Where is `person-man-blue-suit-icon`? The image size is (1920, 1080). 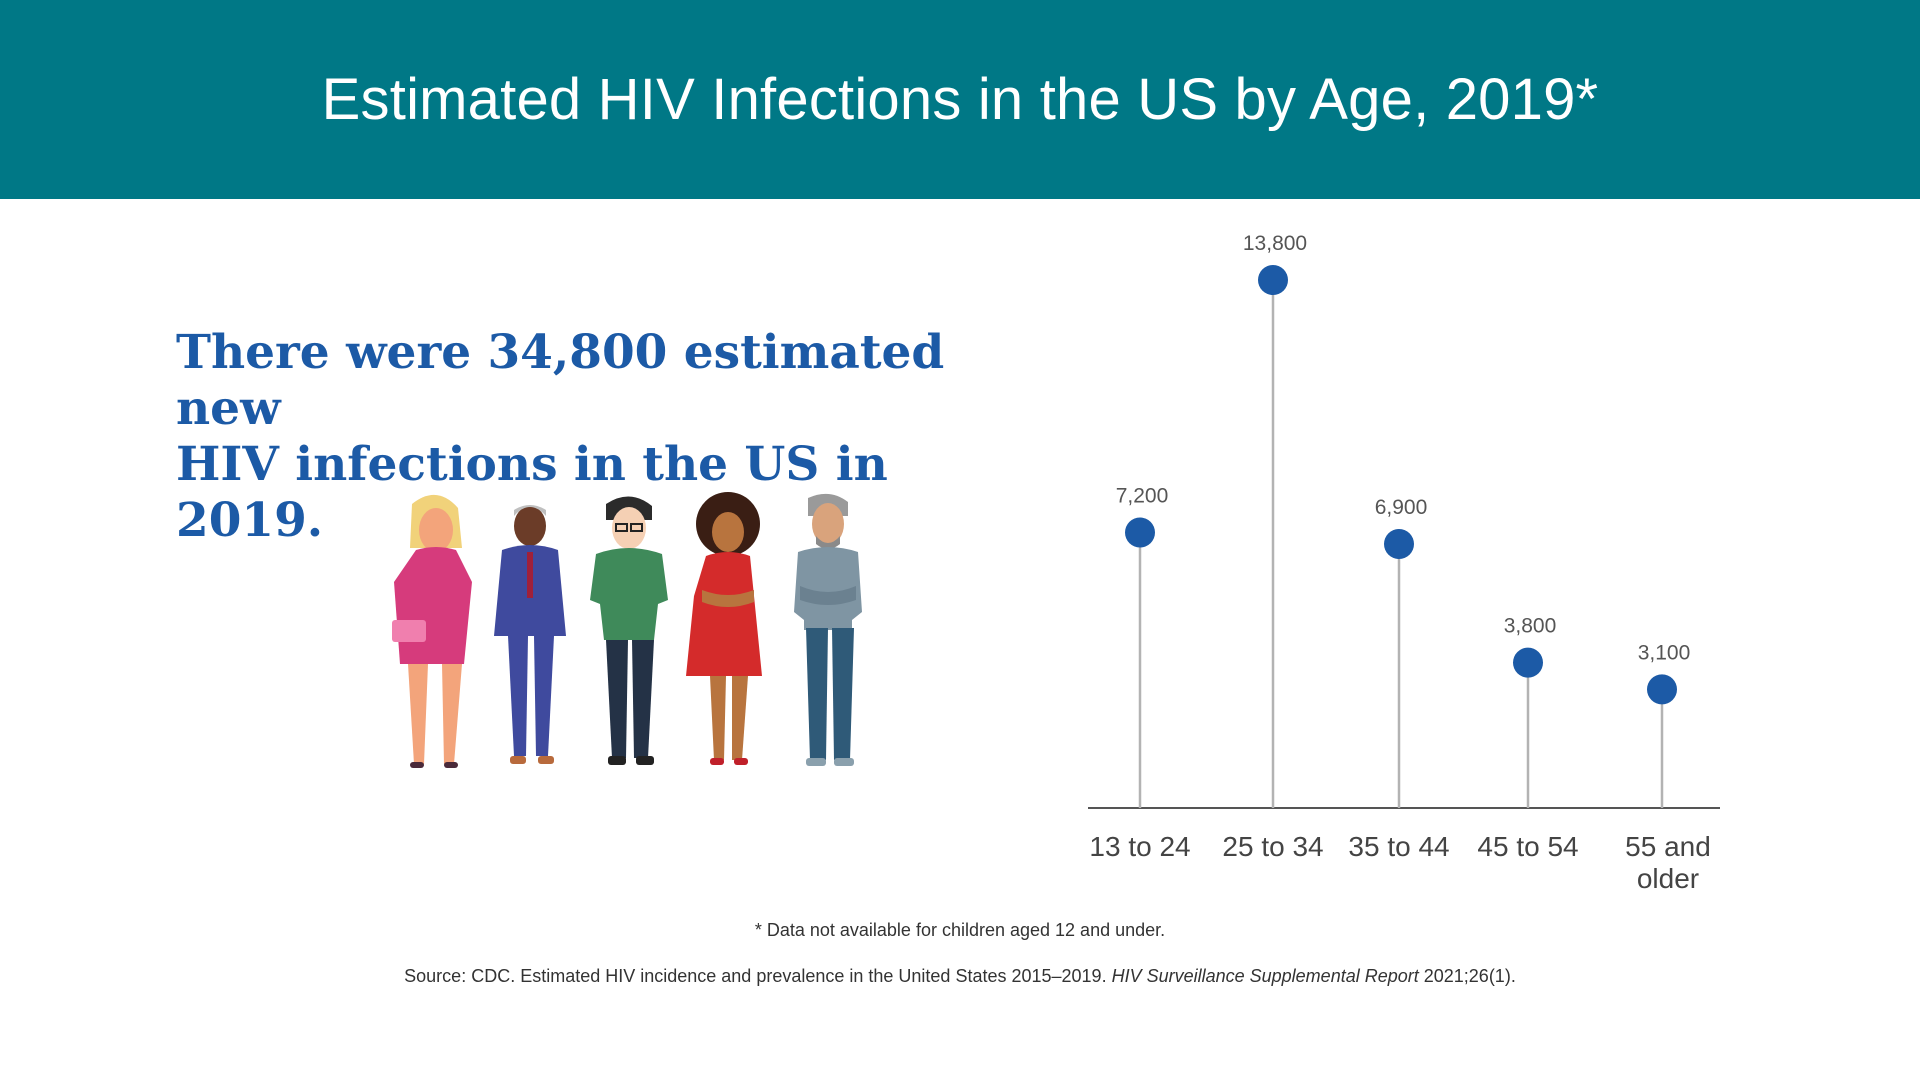
person-man-blue-suit-icon is located at coordinates (530, 634).